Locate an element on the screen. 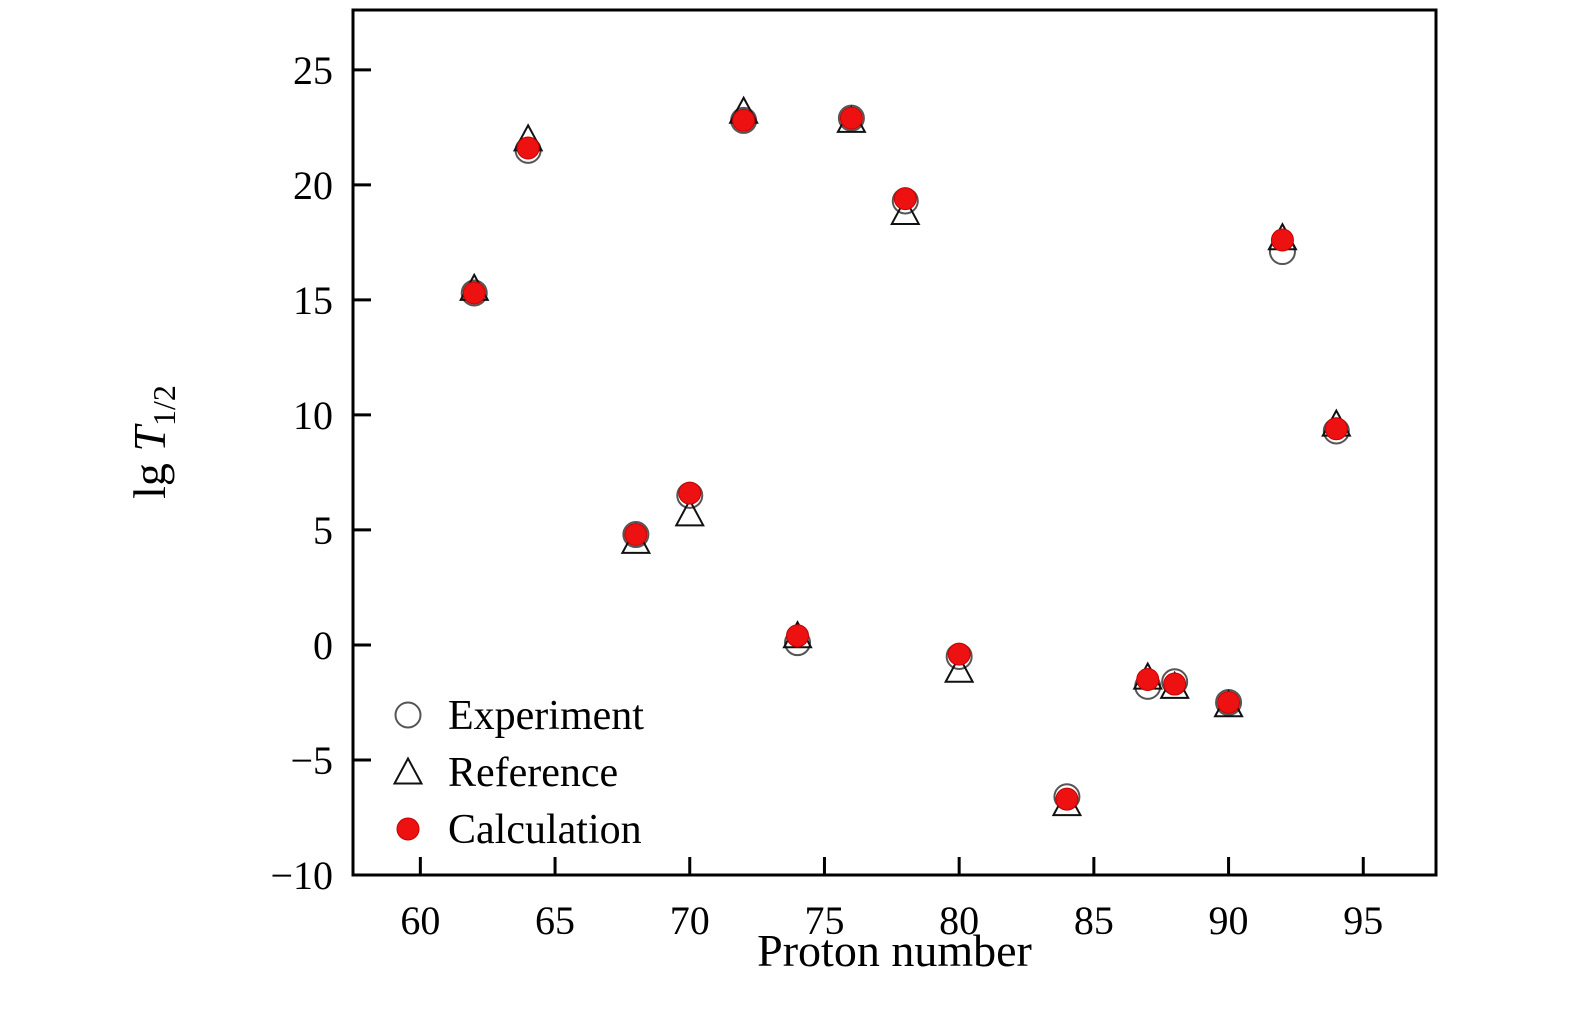 The width and height of the screenshot is (1575, 1024). y-tick-label: 5 is located at coordinates (323, 530).